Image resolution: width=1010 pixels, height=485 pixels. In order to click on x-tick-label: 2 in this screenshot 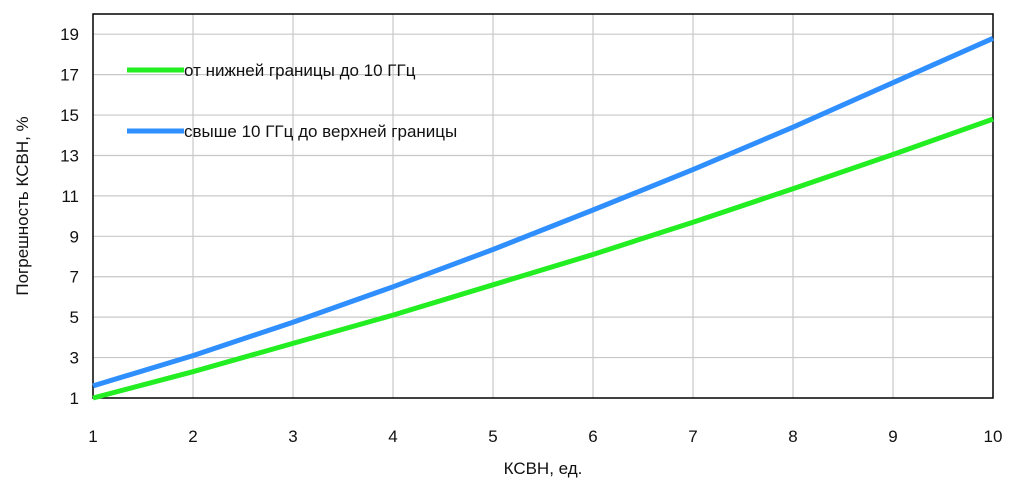, I will do `click(192, 436)`.